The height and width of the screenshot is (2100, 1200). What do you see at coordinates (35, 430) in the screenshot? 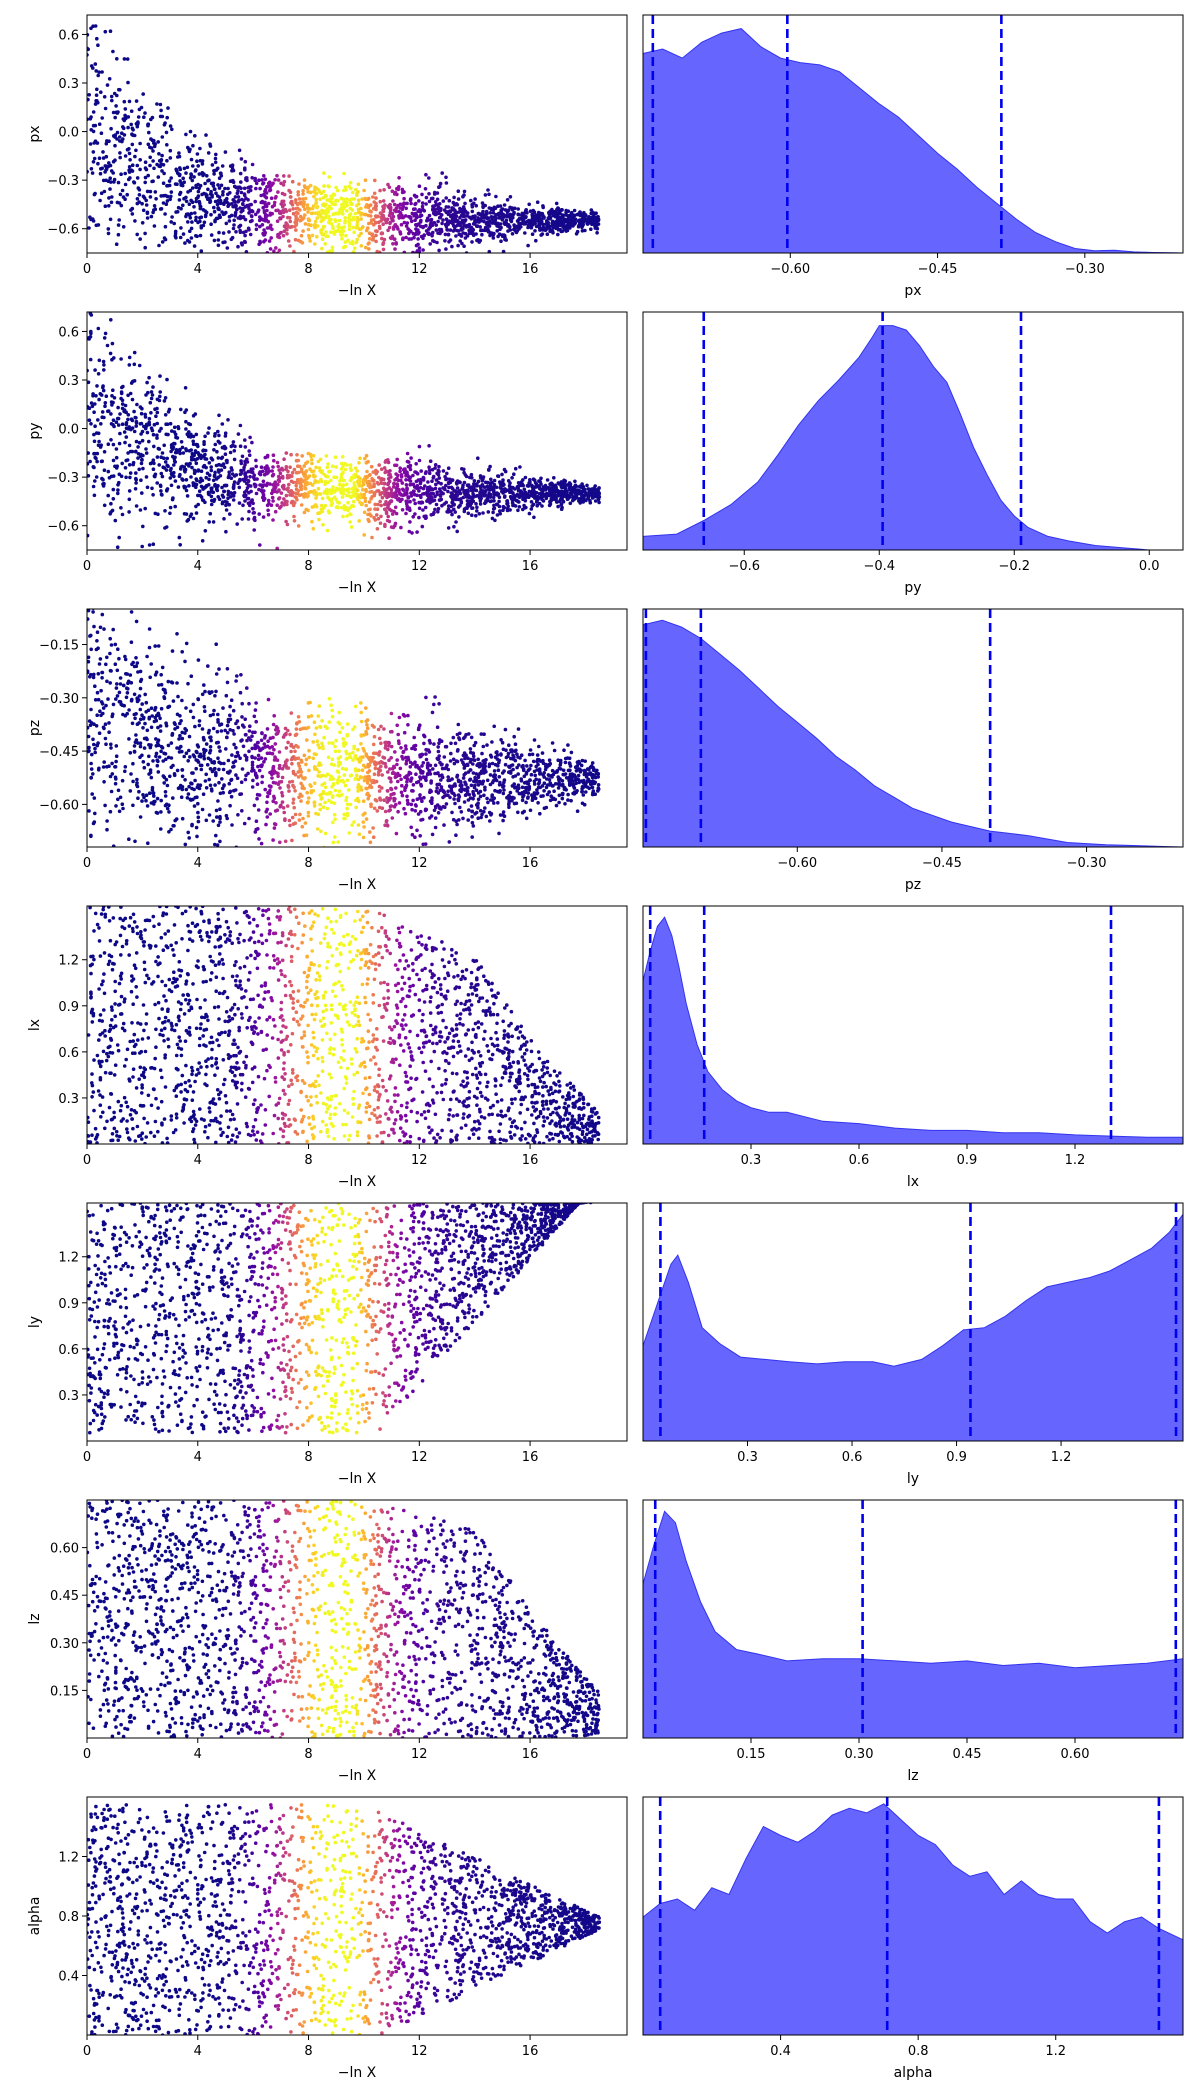
I see `trace-y-axis-label: py` at bounding box center [35, 430].